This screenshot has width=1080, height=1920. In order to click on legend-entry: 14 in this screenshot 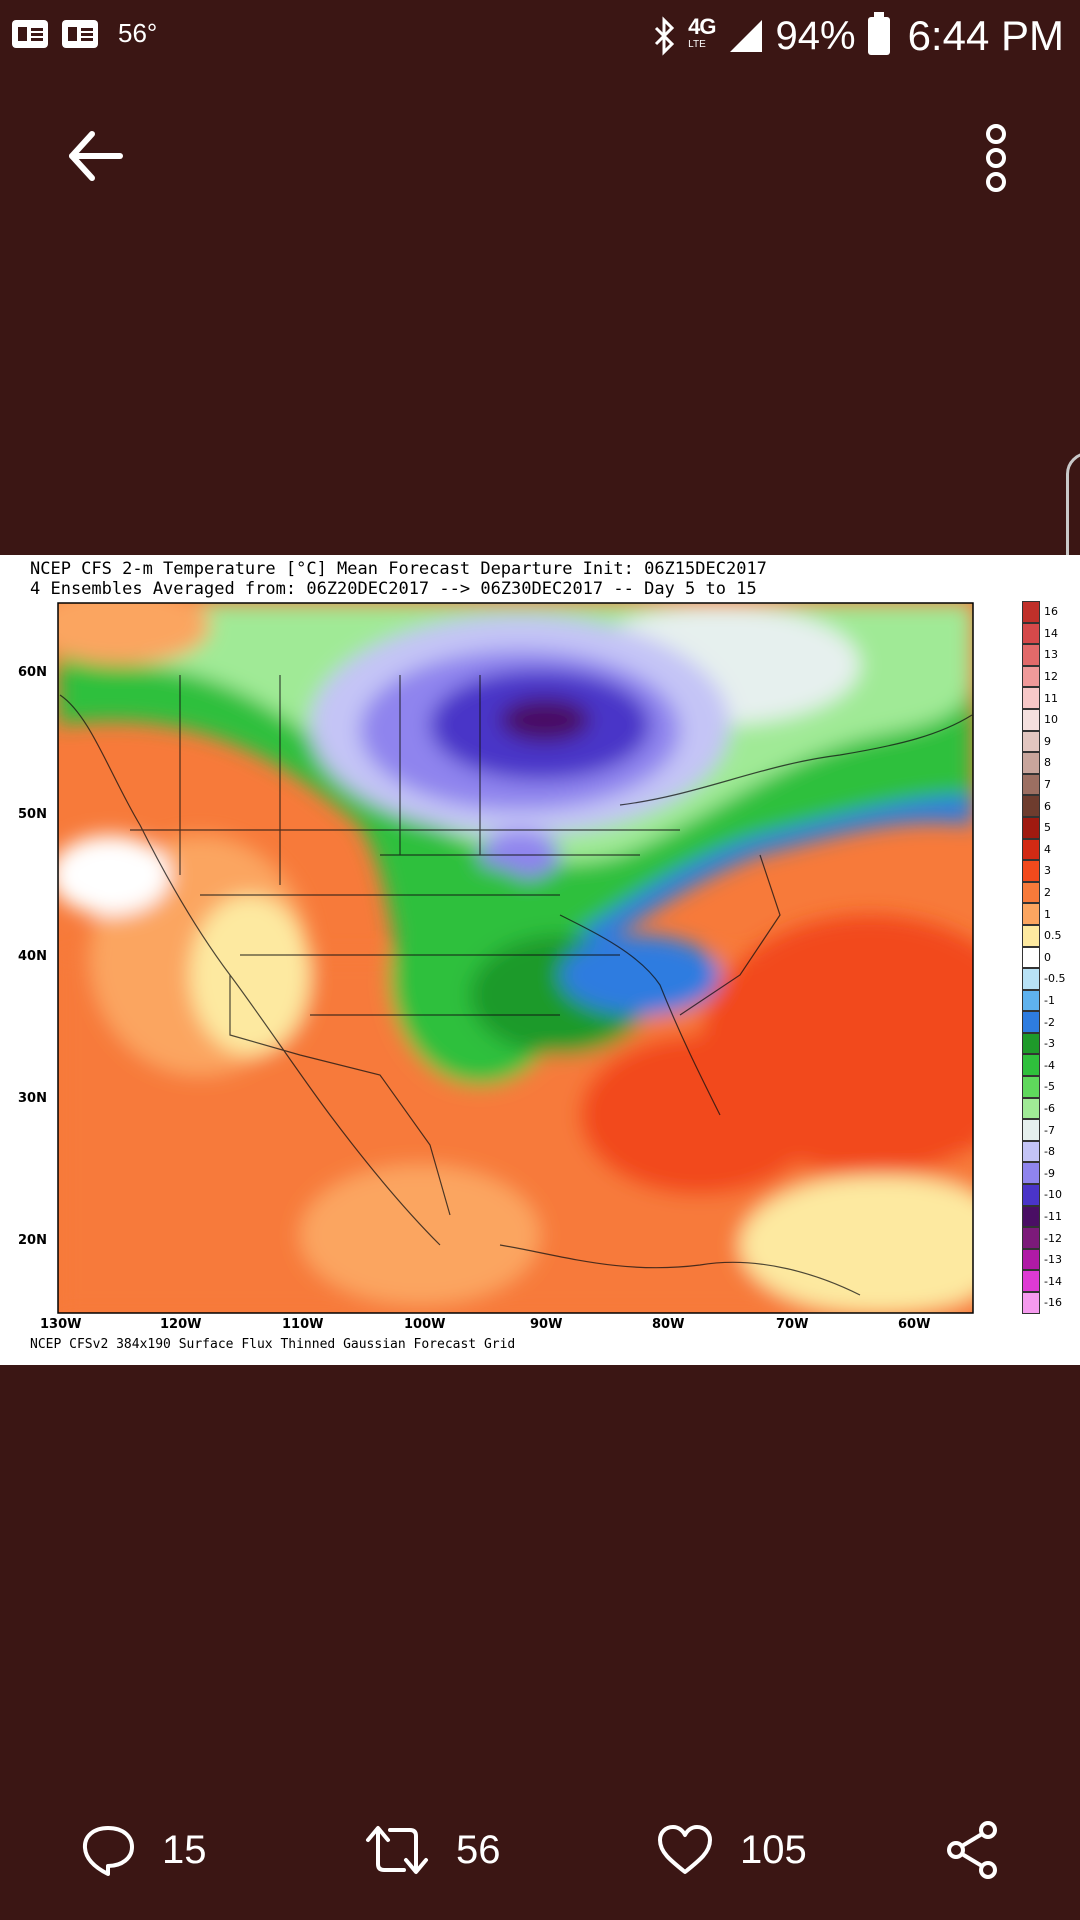, I will do `click(1050, 633)`.